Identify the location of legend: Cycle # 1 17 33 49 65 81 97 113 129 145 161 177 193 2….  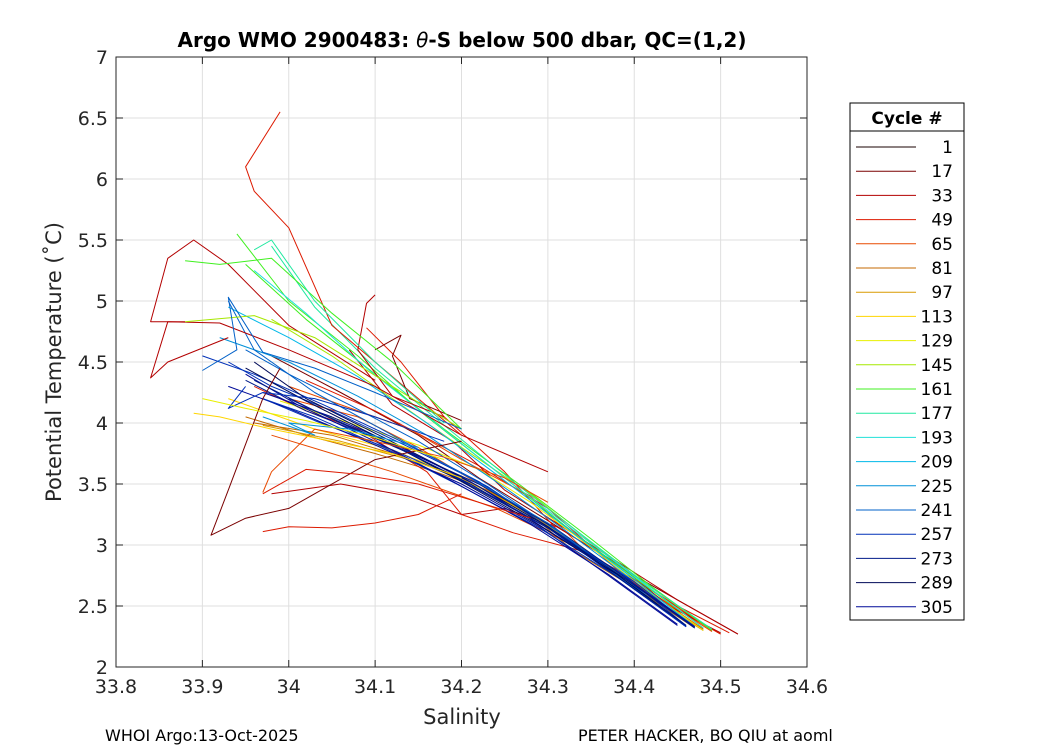
(907, 361).